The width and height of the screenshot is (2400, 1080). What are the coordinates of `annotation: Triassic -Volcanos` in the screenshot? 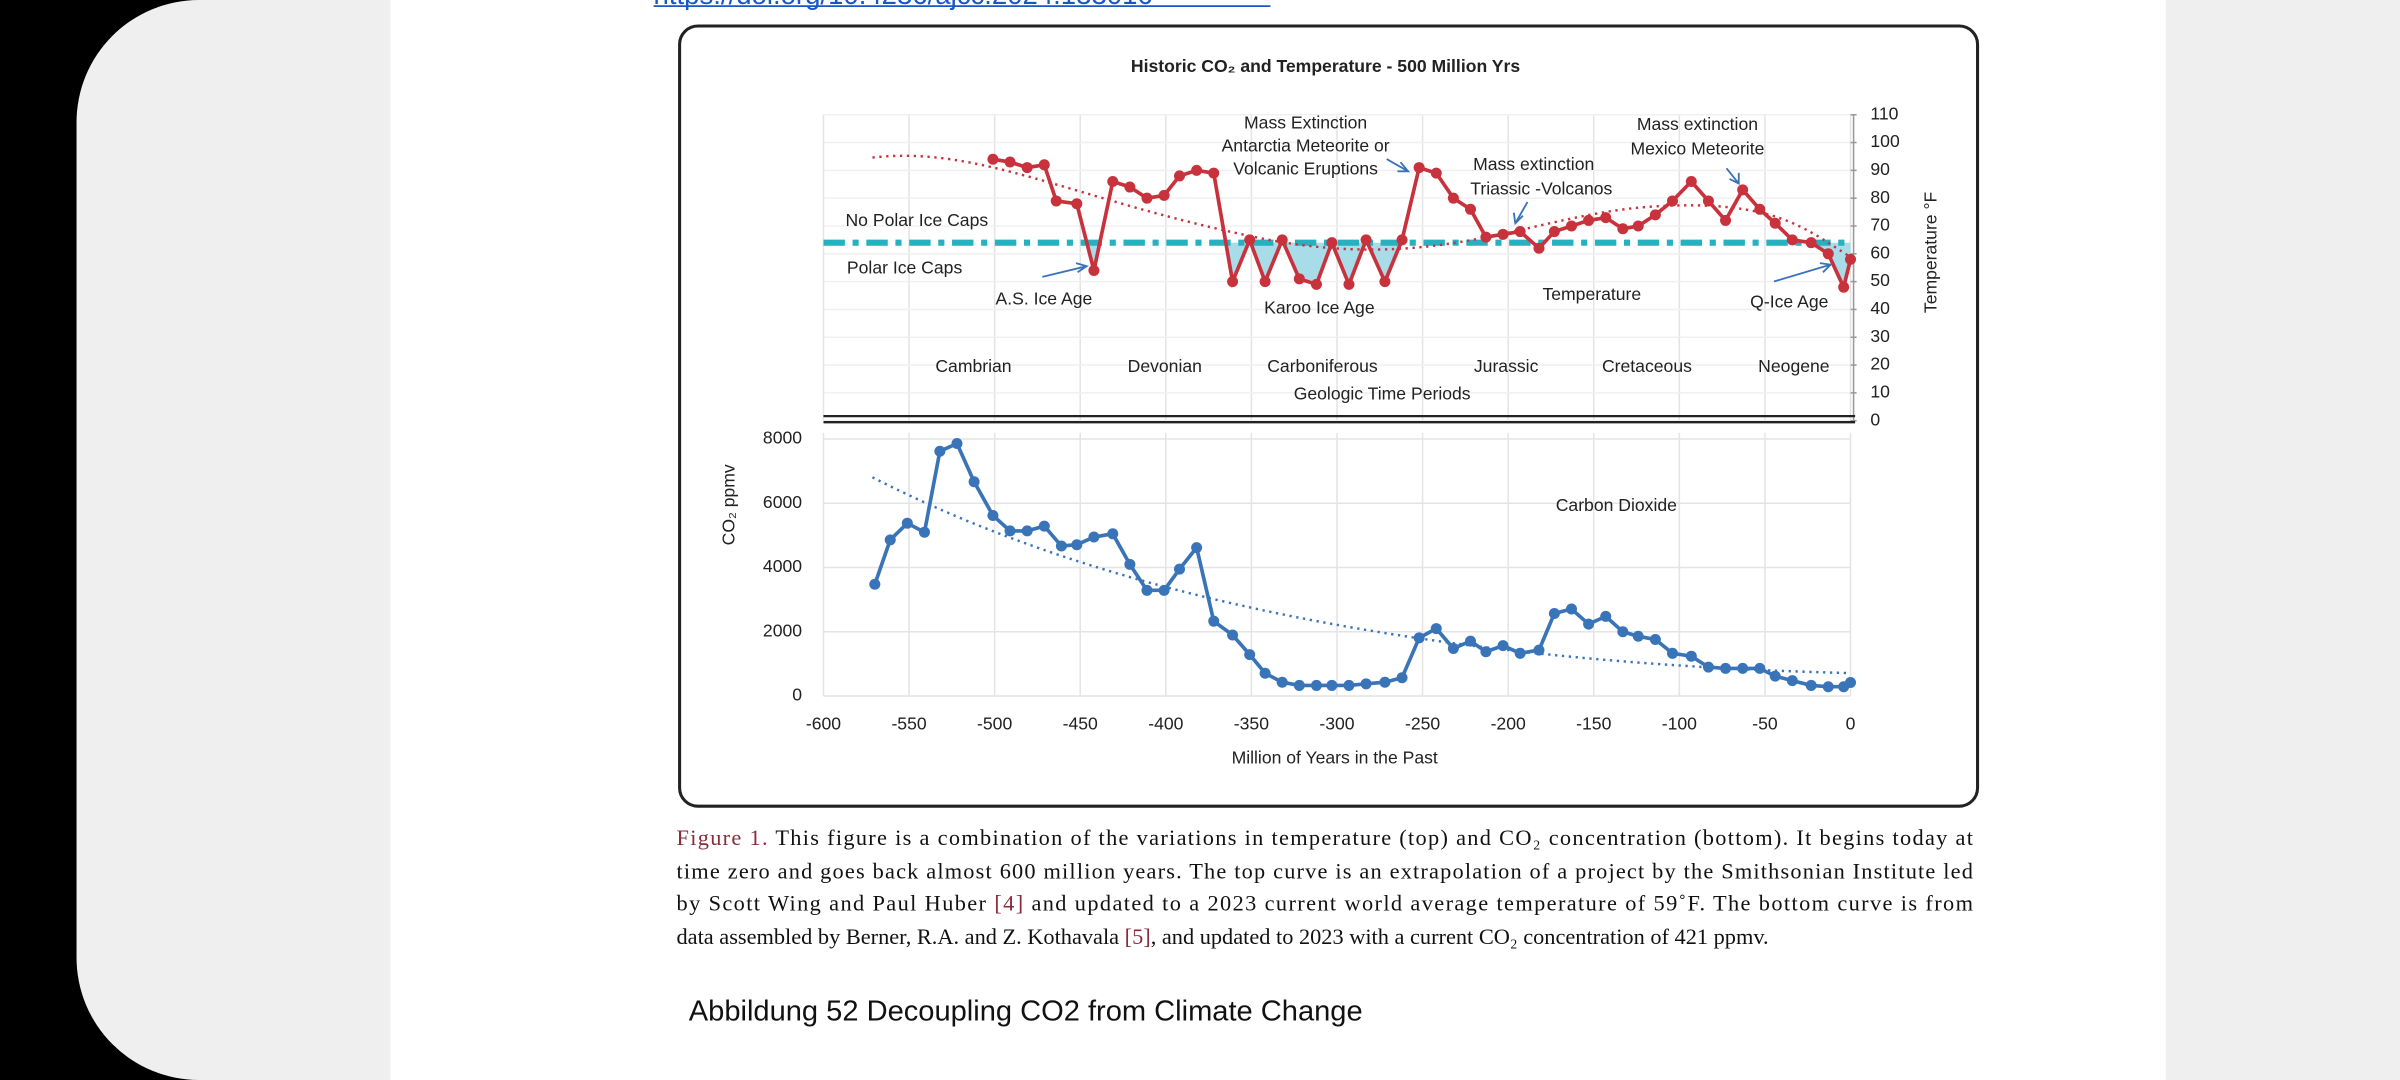 It's located at (1541, 188).